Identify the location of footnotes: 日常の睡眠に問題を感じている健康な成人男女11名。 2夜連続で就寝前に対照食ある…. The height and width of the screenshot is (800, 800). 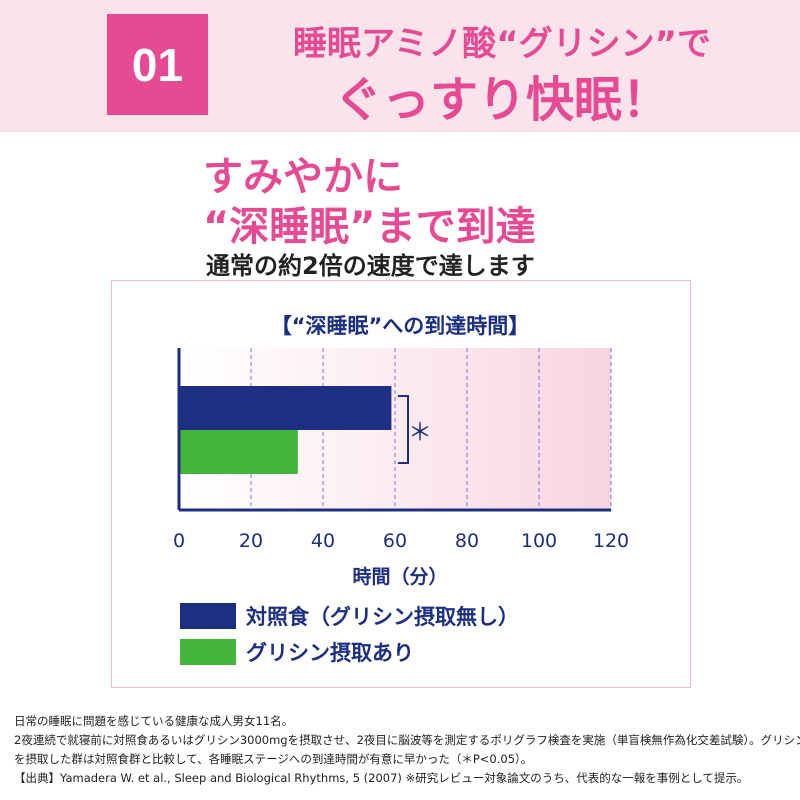
(407, 750).